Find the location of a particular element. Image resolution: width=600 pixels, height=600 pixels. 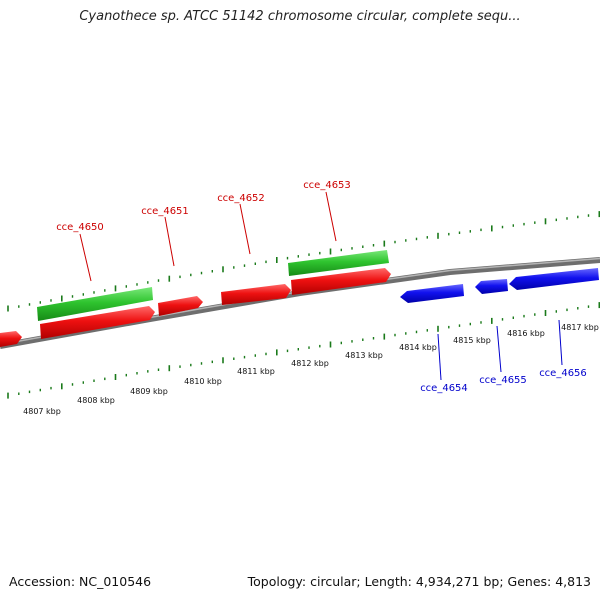

gene-label-cce_4654: cce_4654 is located at coordinates (444, 388).